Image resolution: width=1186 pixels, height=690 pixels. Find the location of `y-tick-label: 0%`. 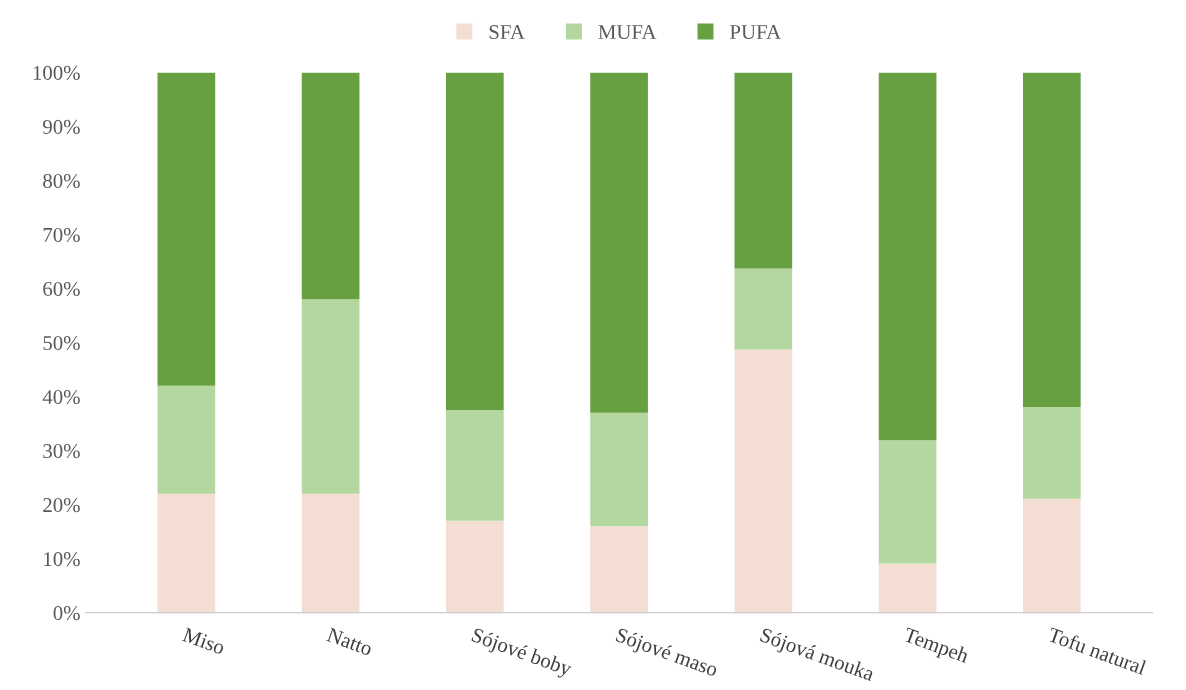

y-tick-label: 0% is located at coordinates (66, 613).